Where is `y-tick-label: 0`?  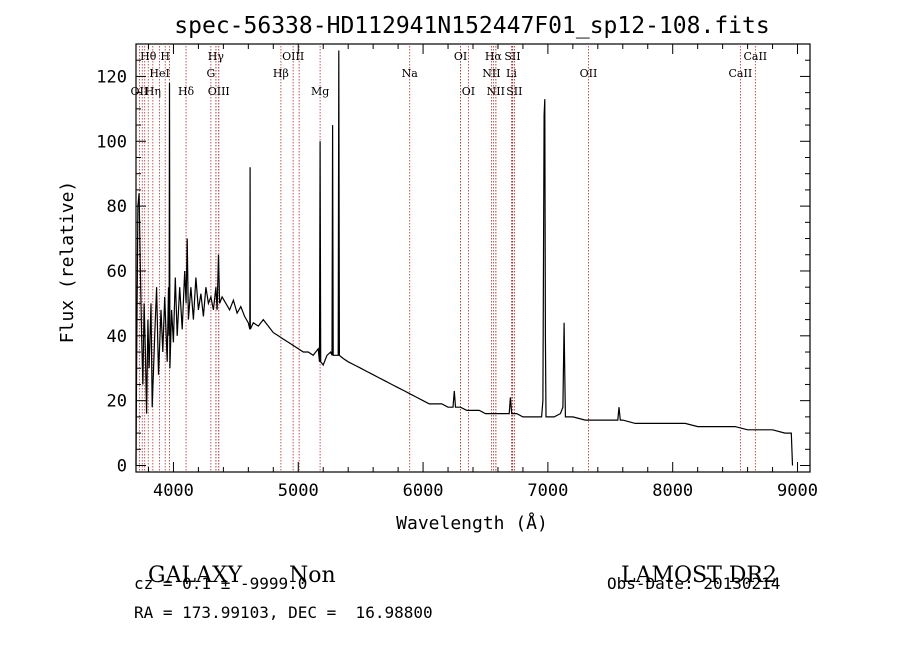 y-tick-label: 0 is located at coordinates (122, 467).